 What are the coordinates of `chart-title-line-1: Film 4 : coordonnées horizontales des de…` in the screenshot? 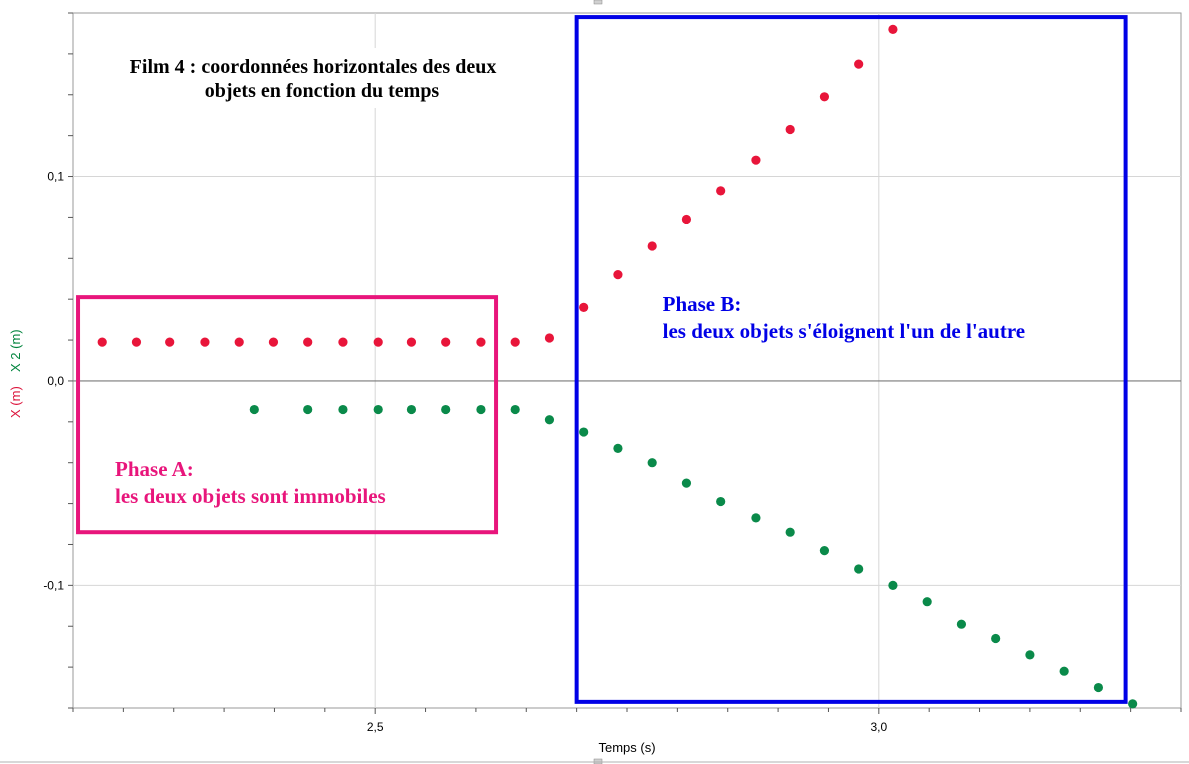 It's located at (313, 67).